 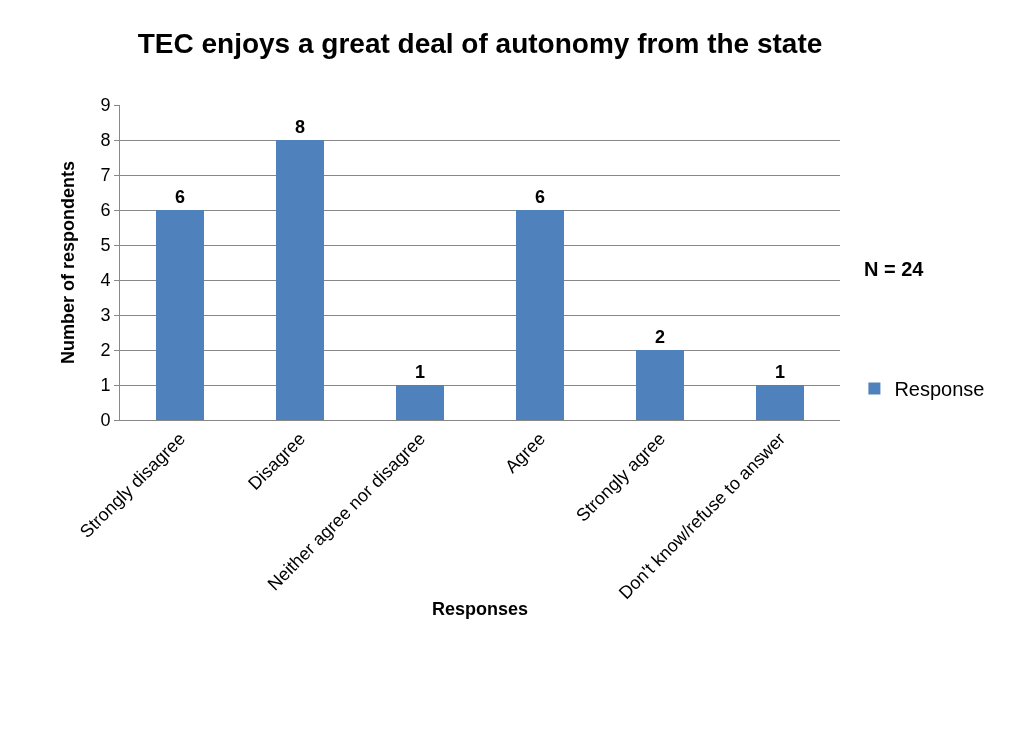 I want to click on y-tick-label: 1, so click(x=105, y=385).